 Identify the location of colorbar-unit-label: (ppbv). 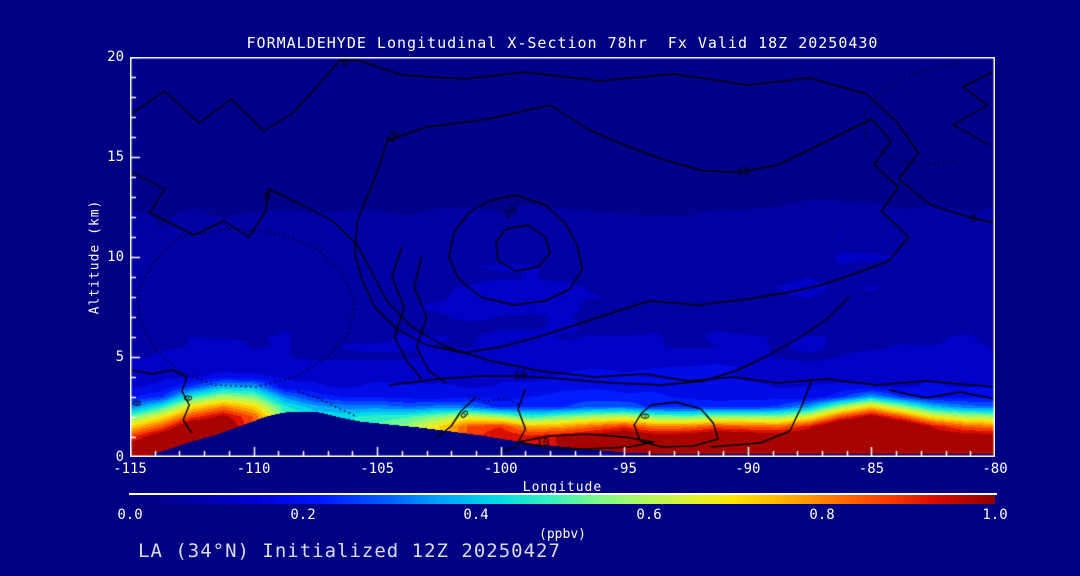
(562, 534).